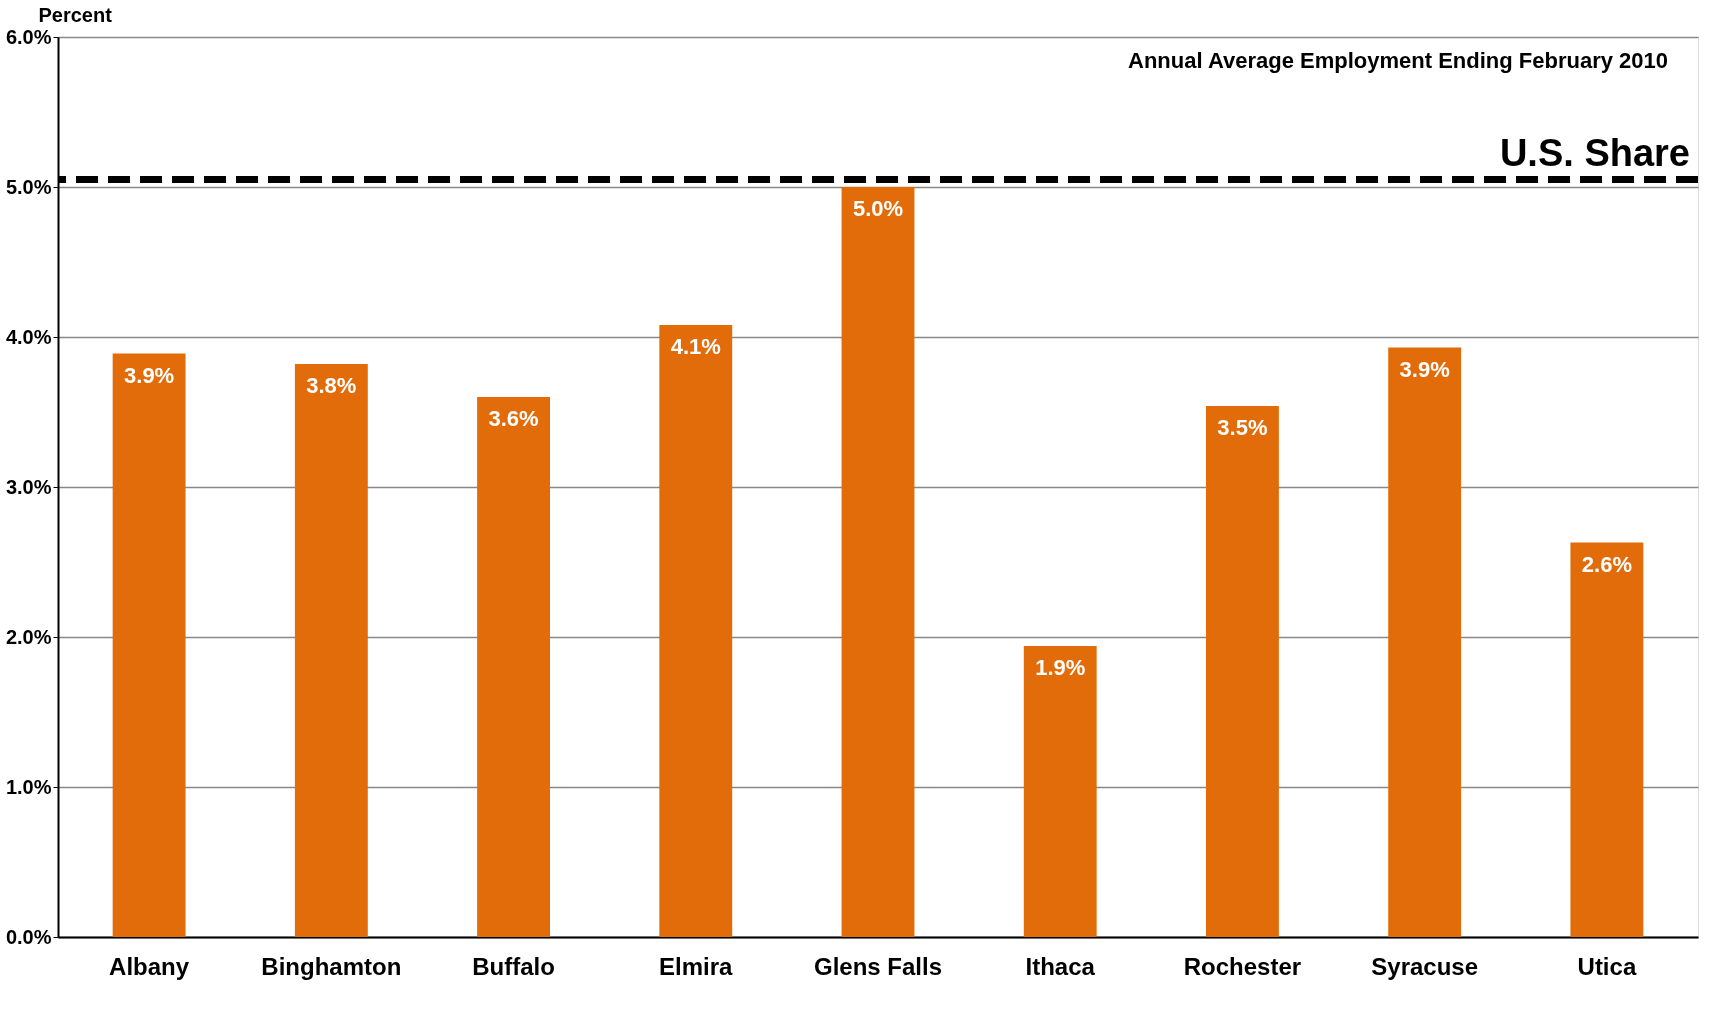 Image resolution: width=1727 pixels, height=1022 pixels. Describe the element at coordinates (878, 208) in the screenshot. I see `data-label: 5.0%` at that location.